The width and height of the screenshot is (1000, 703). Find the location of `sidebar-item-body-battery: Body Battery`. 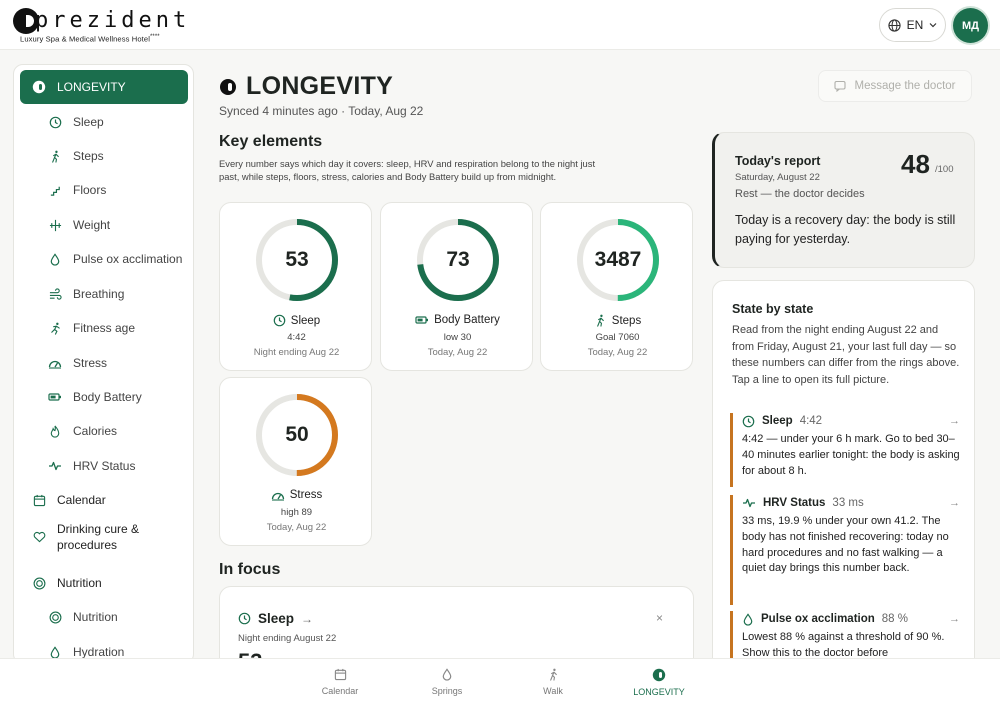

sidebar-item-body-battery: Body Battery is located at coordinates (104, 397).